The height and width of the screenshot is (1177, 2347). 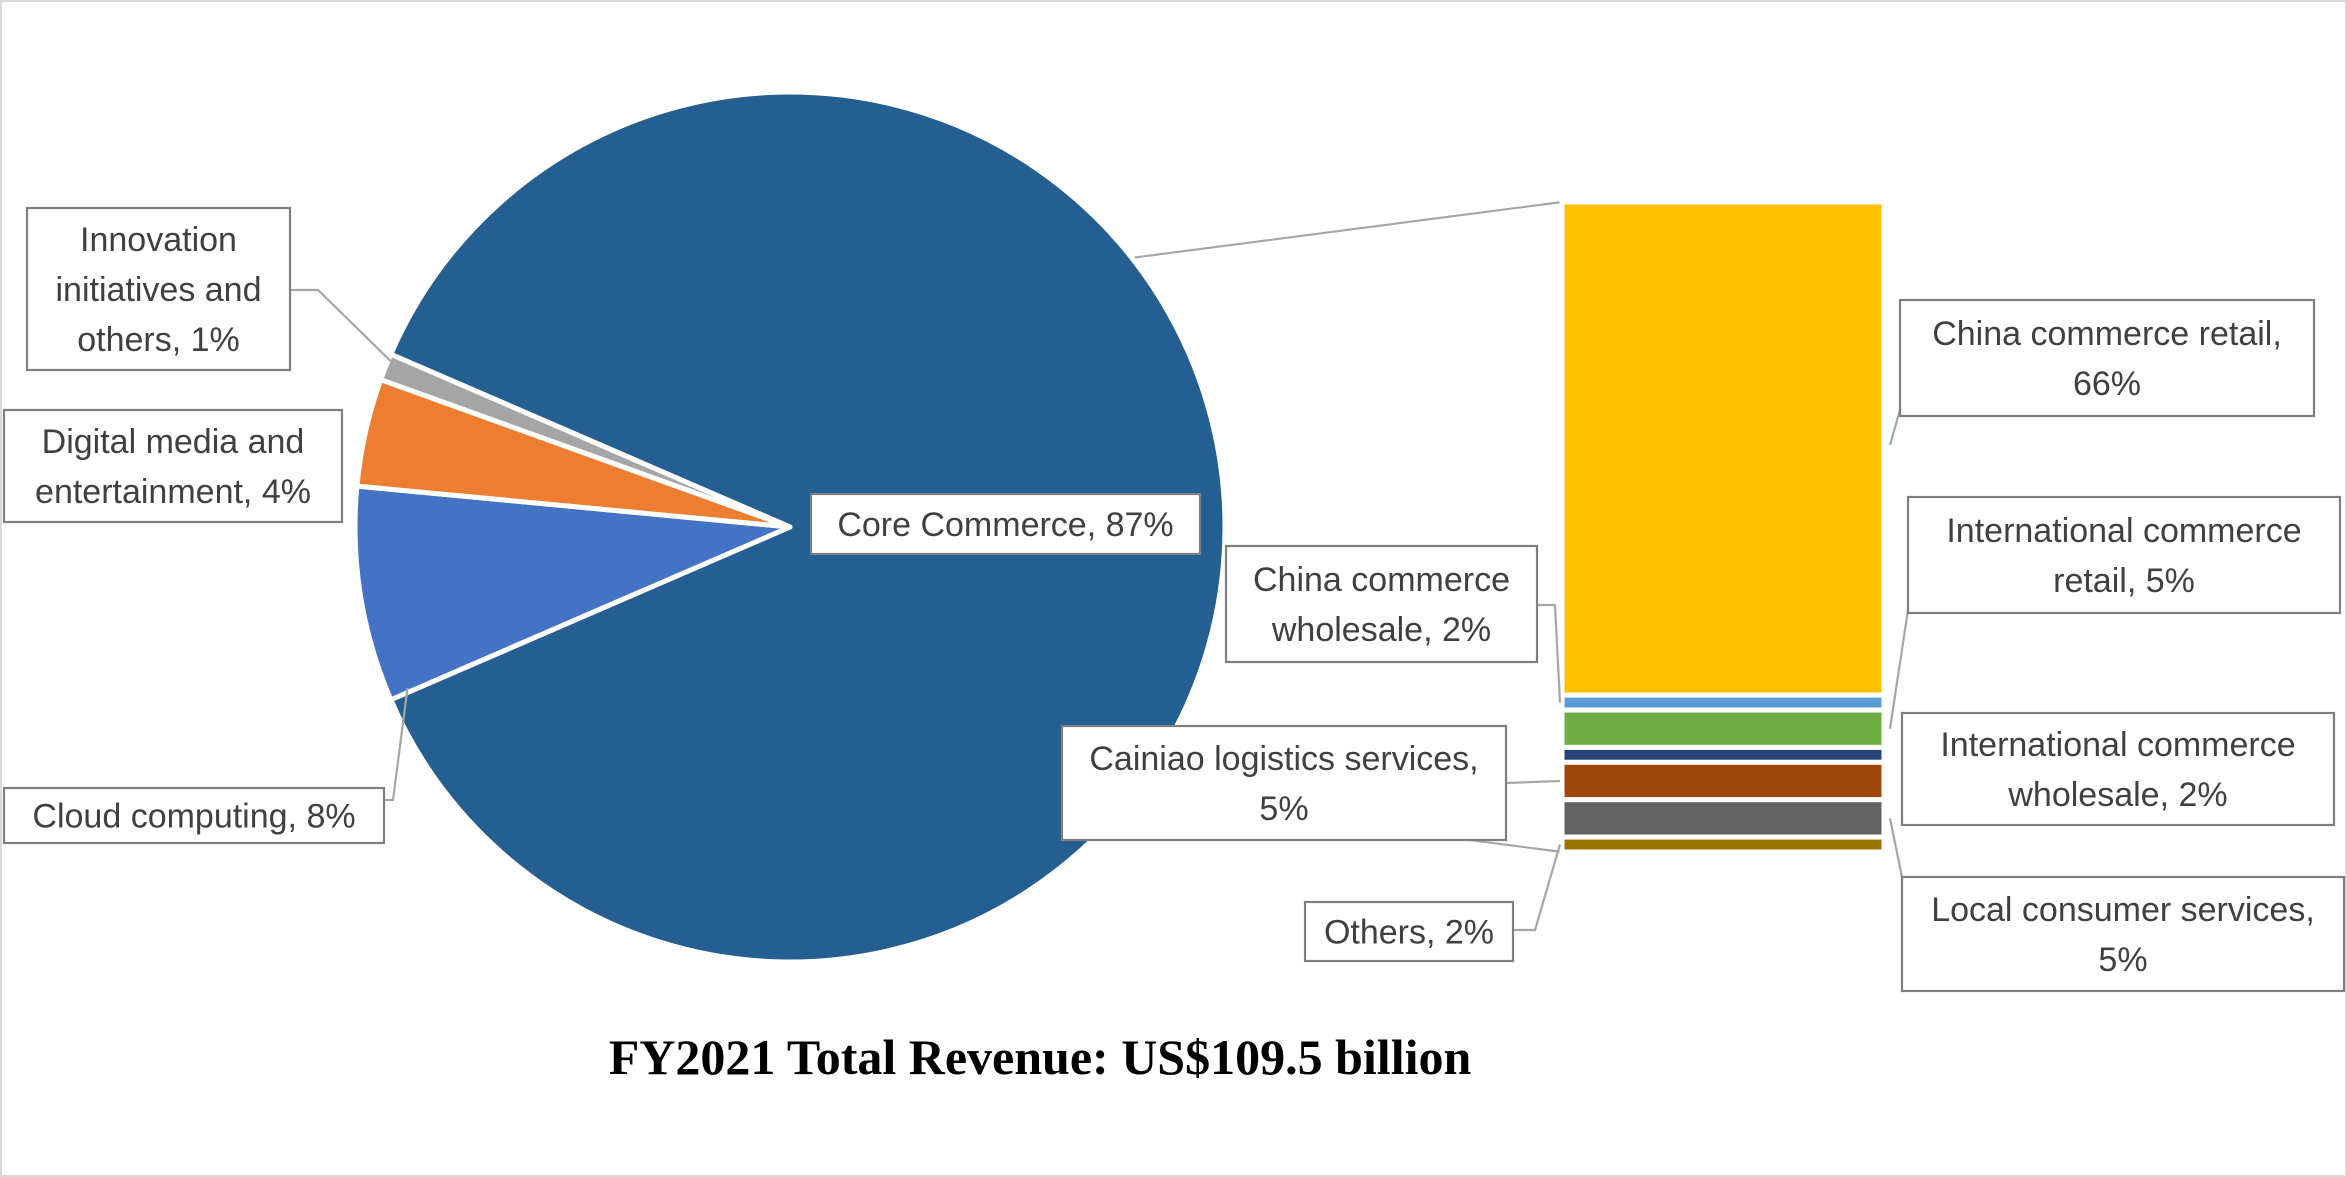 I want to click on pie-slice-cloud-computing, so click(x=572, y=593).